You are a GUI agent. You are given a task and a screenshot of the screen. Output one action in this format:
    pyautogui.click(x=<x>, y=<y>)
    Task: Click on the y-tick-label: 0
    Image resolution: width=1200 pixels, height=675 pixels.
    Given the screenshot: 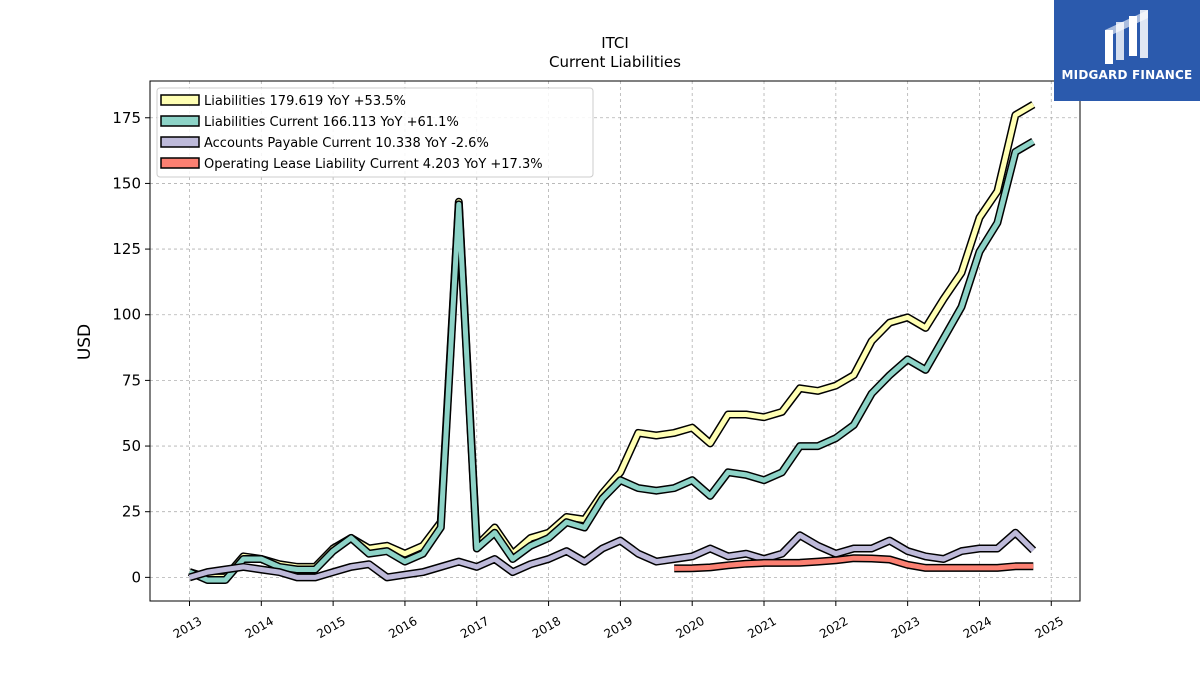 What is the action you would take?
    pyautogui.click(x=136, y=577)
    